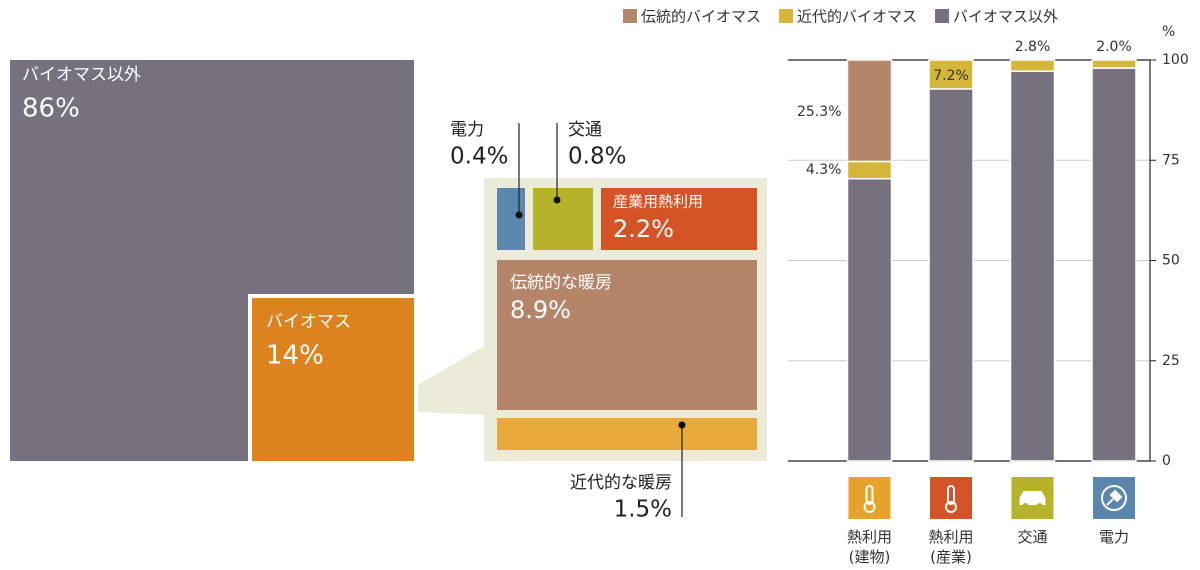 The image size is (1200, 570). Describe the element at coordinates (308, 322) in the screenshot. I see `cell-label: バイオマス` at that location.